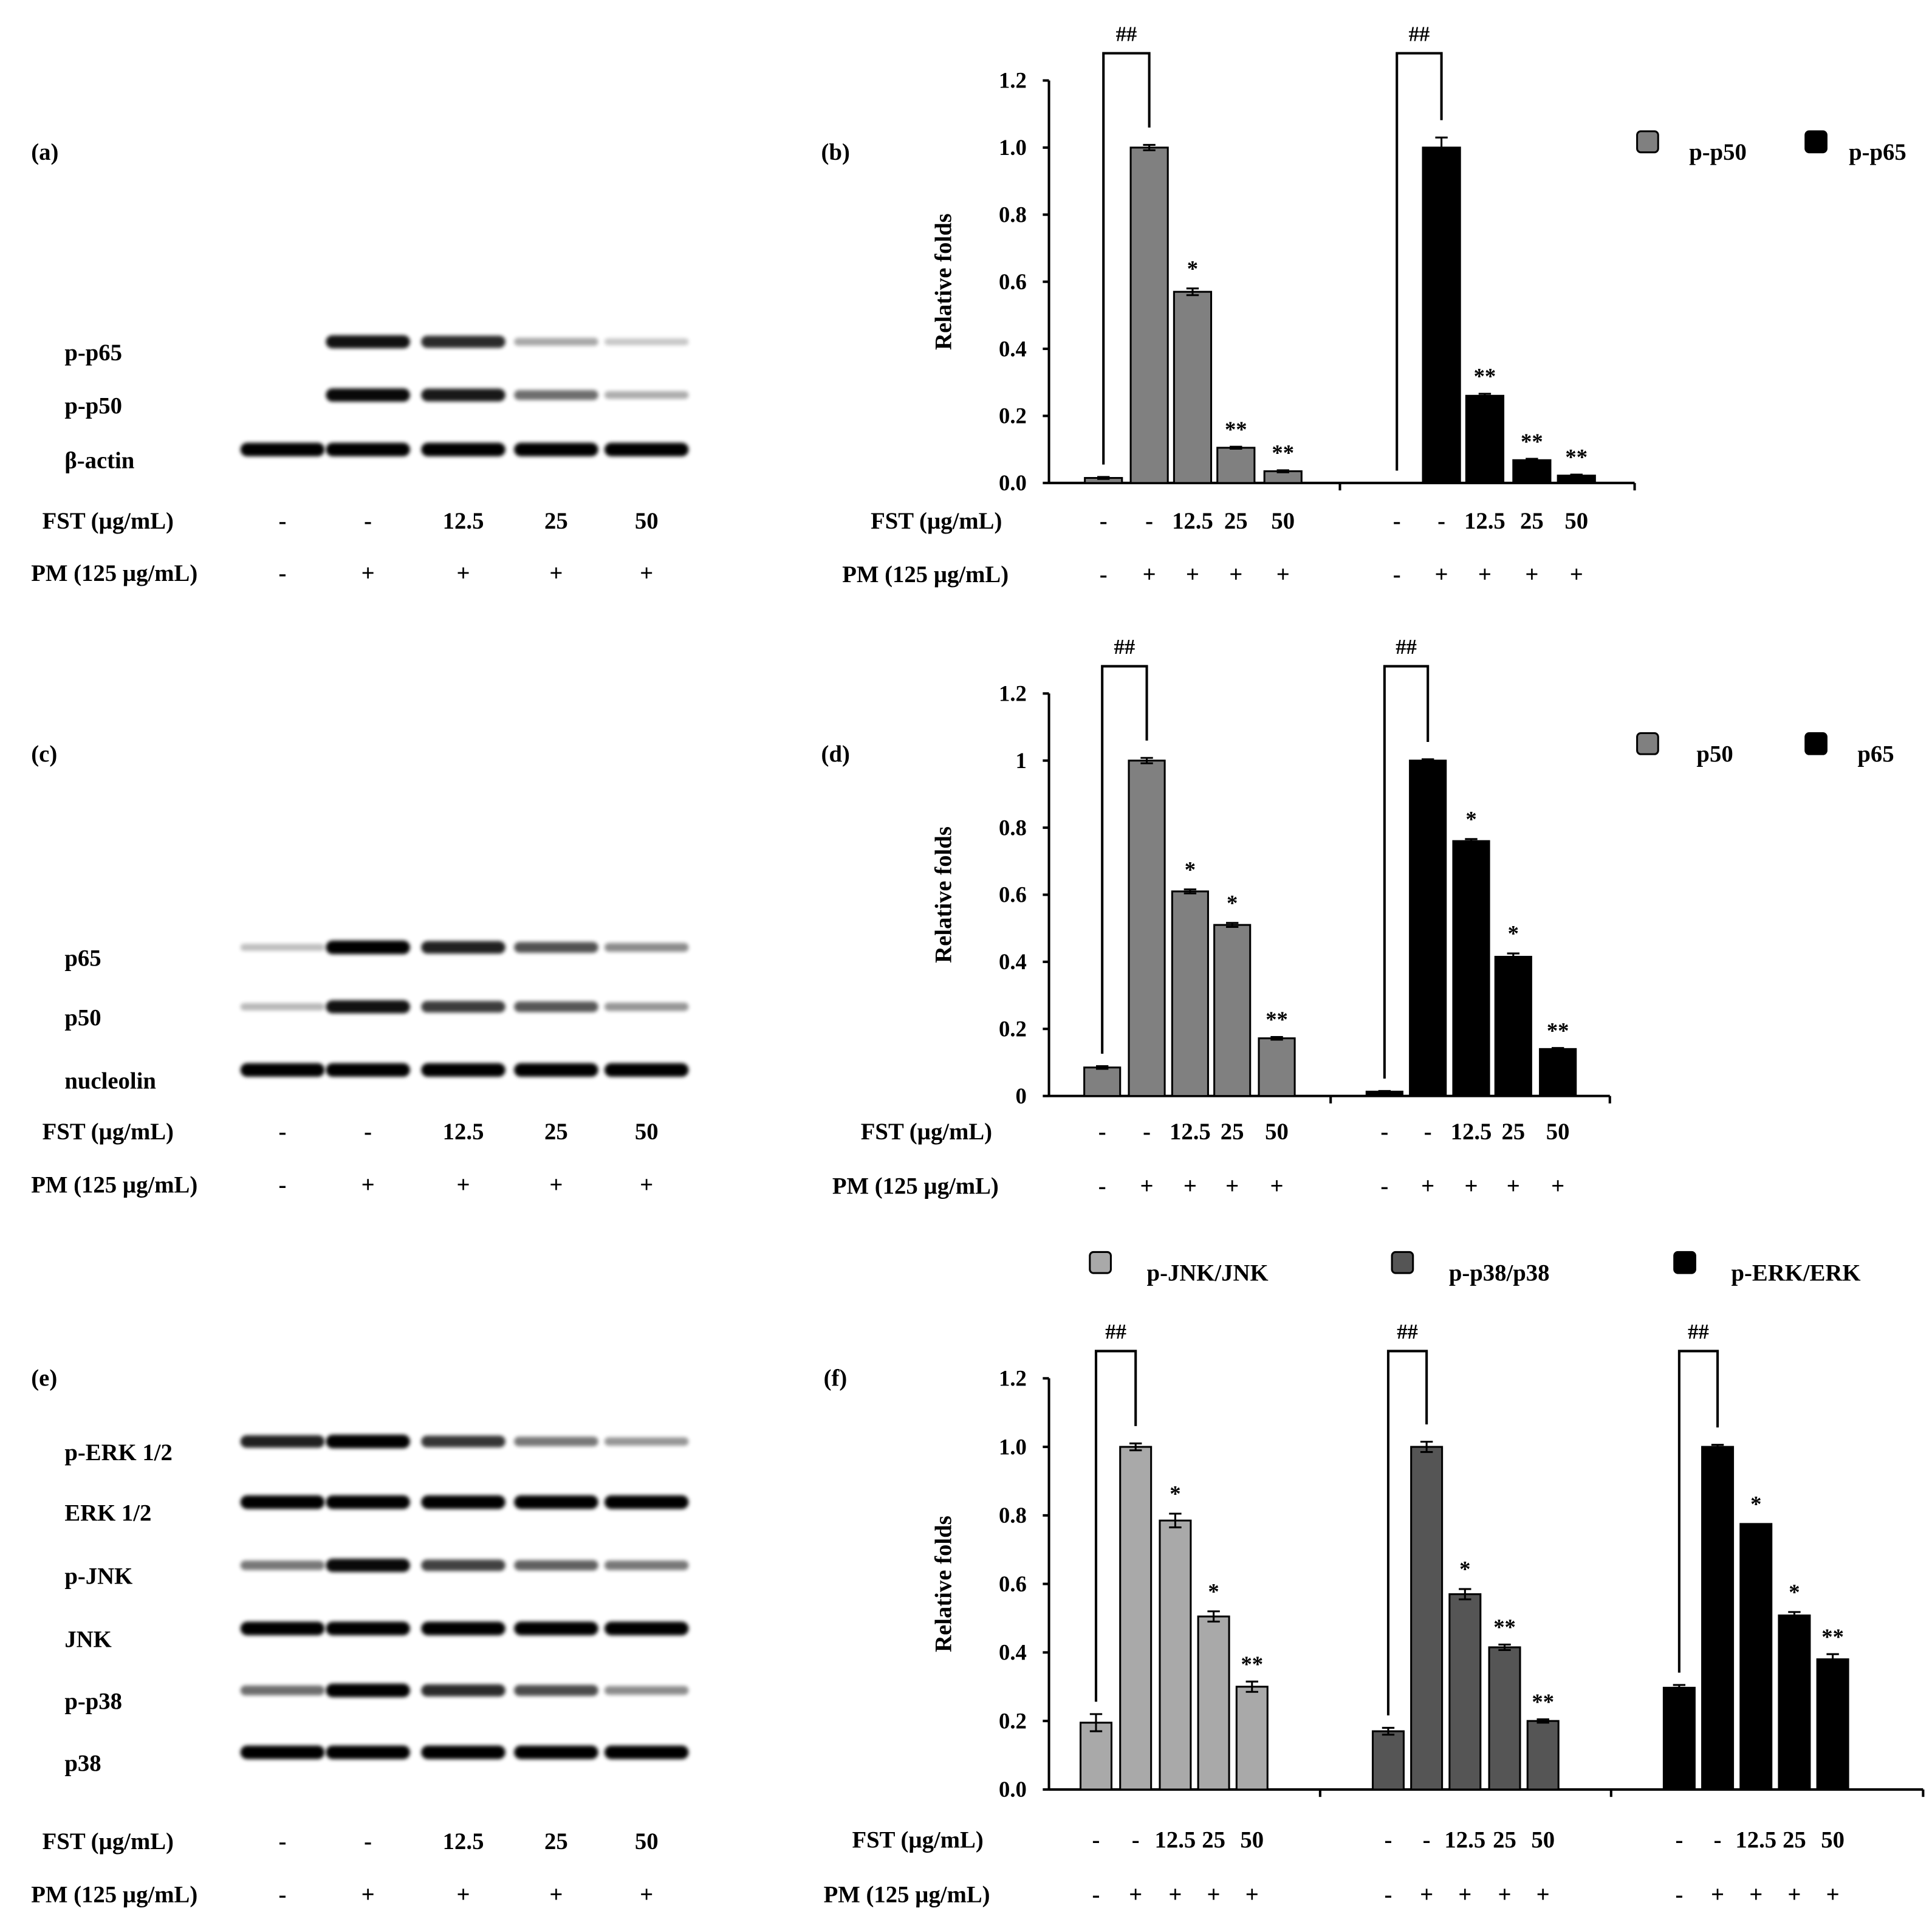 The height and width of the screenshot is (1922, 1932). Describe the element at coordinates (836, 1378) in the screenshot. I see `panel-label: (f)` at that location.